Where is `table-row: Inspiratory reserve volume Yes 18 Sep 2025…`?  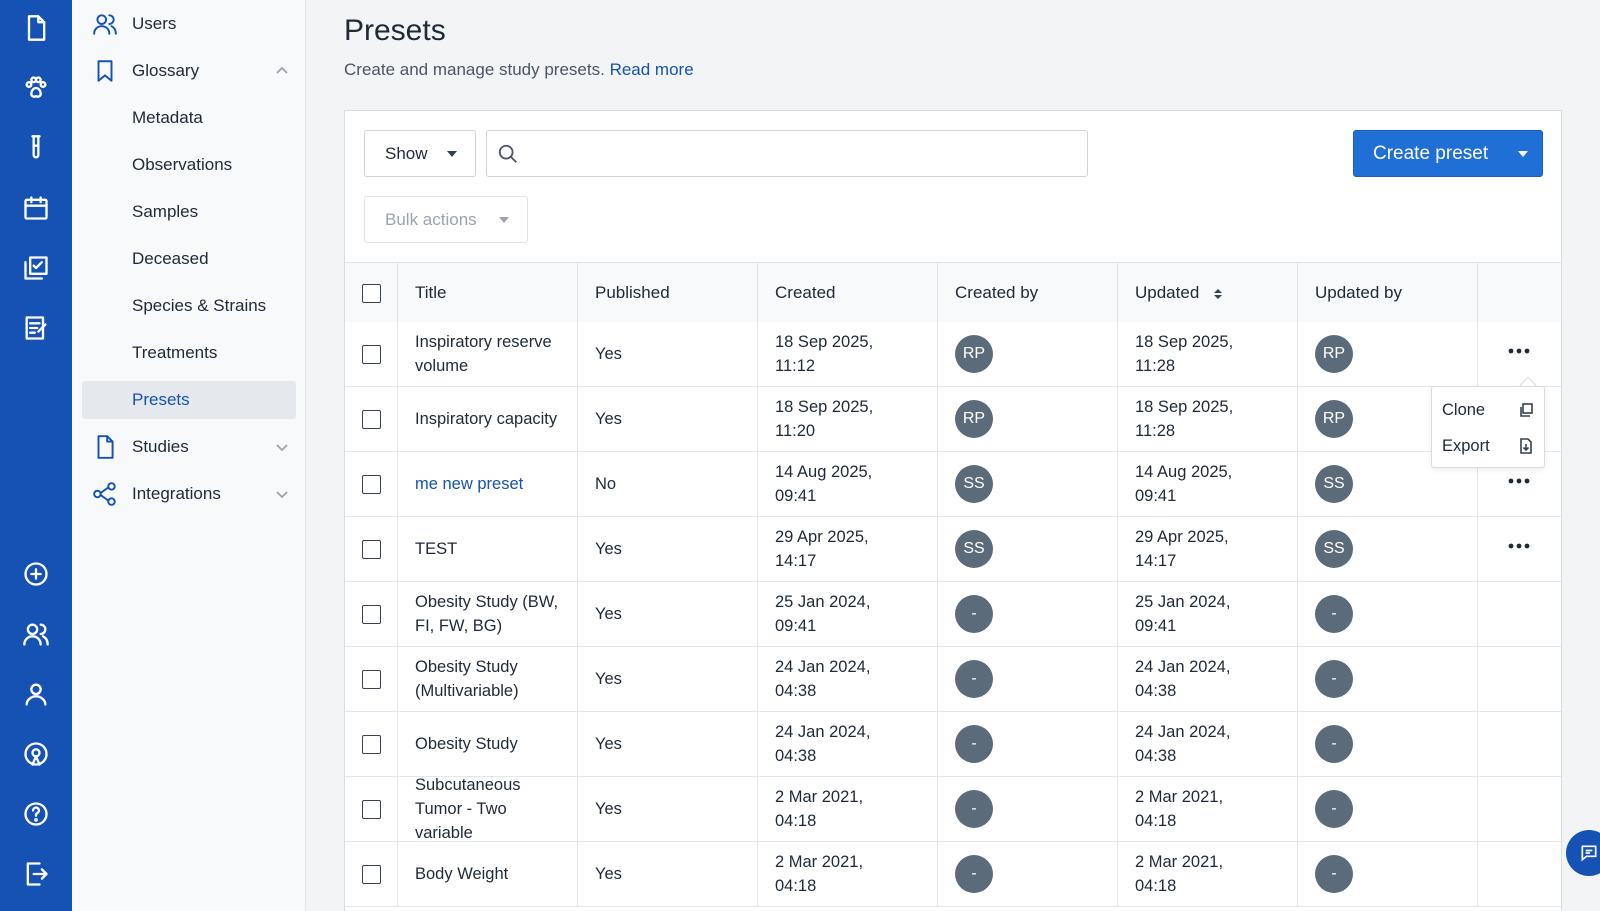
table-row: Inspiratory reserve volume Yes 18 Sep 2025… is located at coordinates (953, 354).